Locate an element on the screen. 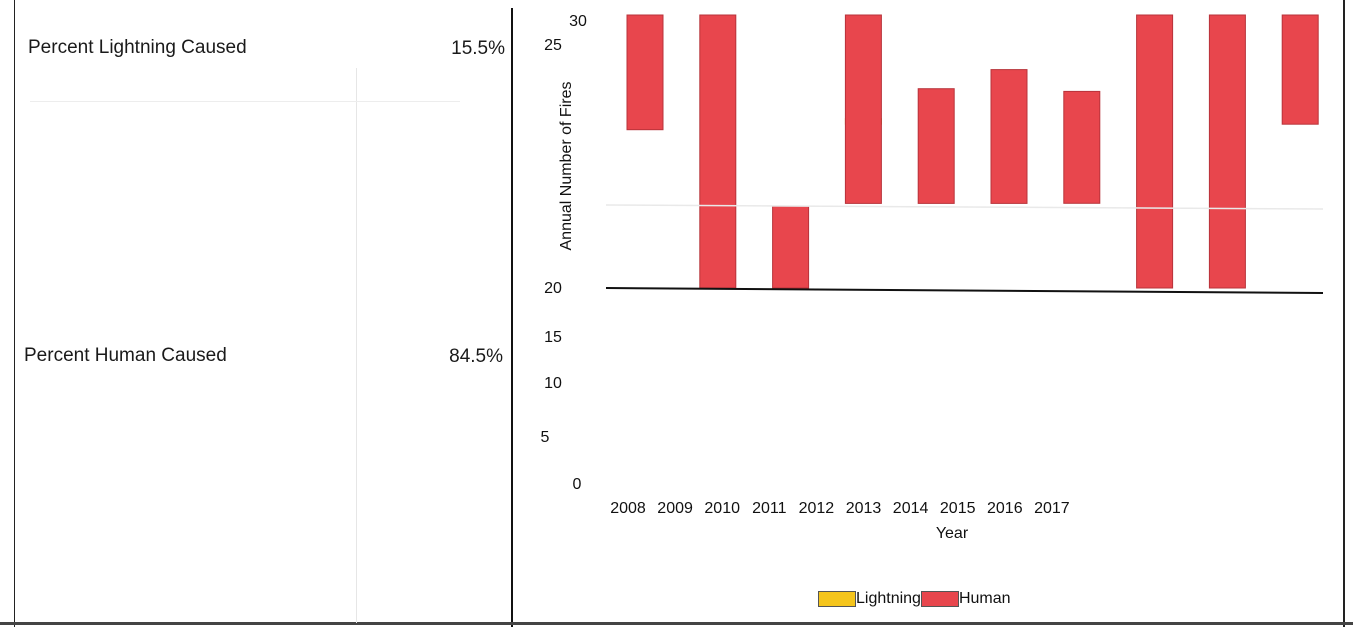 Image resolution: width=1353 pixels, height=627 pixels. y-axis-title: Annual Number of Fires is located at coordinates (566, 166).